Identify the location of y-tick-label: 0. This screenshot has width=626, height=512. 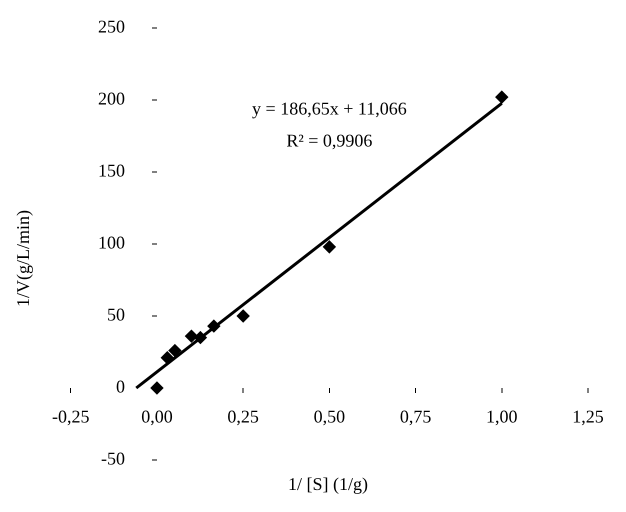
(120, 386).